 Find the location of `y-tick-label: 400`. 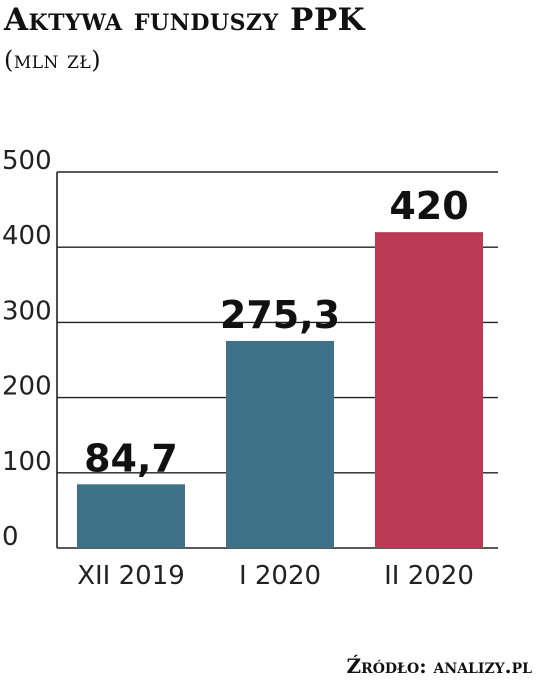

y-tick-label: 400 is located at coordinates (27, 236).